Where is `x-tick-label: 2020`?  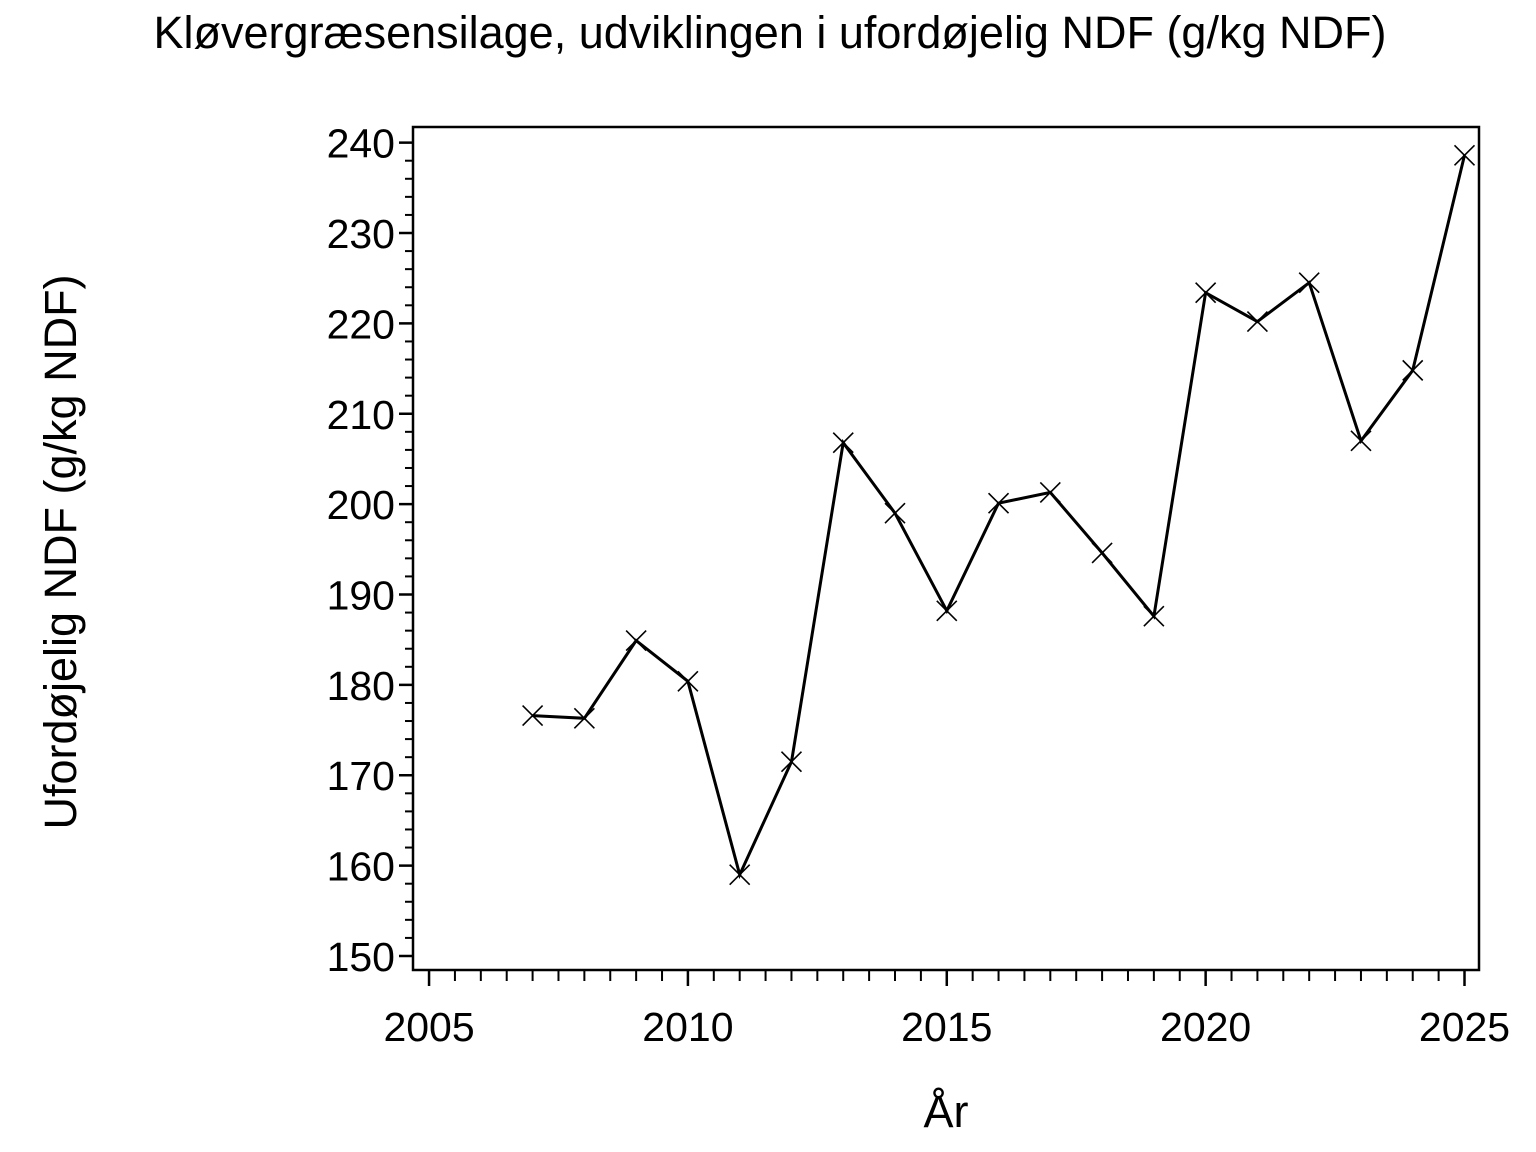
x-tick-label: 2020 is located at coordinates (1205, 1027).